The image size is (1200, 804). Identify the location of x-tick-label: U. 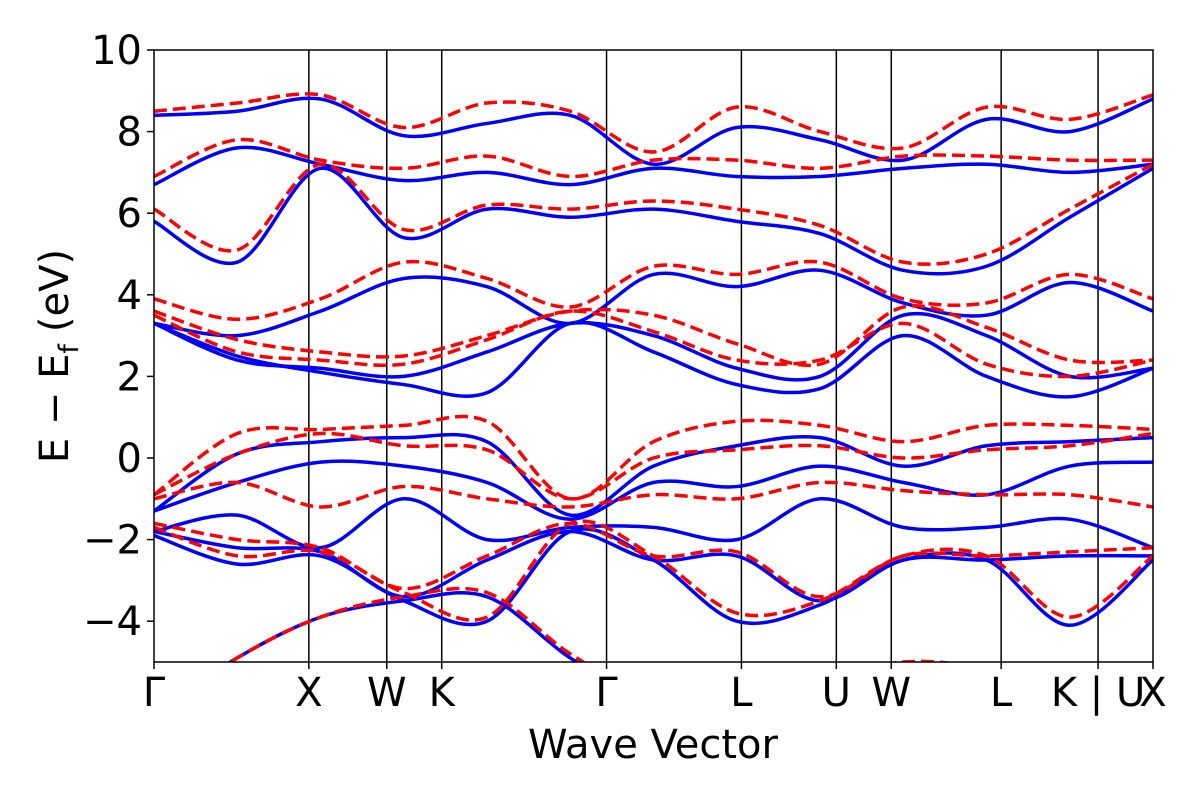
(836, 693).